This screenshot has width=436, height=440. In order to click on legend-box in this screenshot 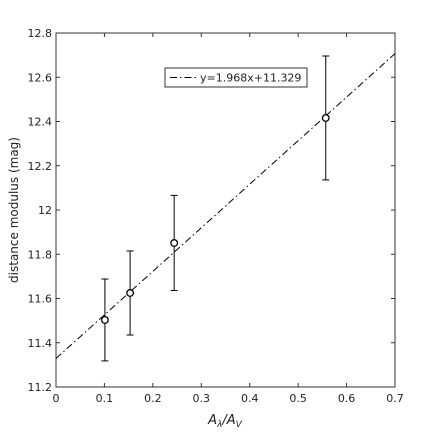, I will do `click(236, 77)`.